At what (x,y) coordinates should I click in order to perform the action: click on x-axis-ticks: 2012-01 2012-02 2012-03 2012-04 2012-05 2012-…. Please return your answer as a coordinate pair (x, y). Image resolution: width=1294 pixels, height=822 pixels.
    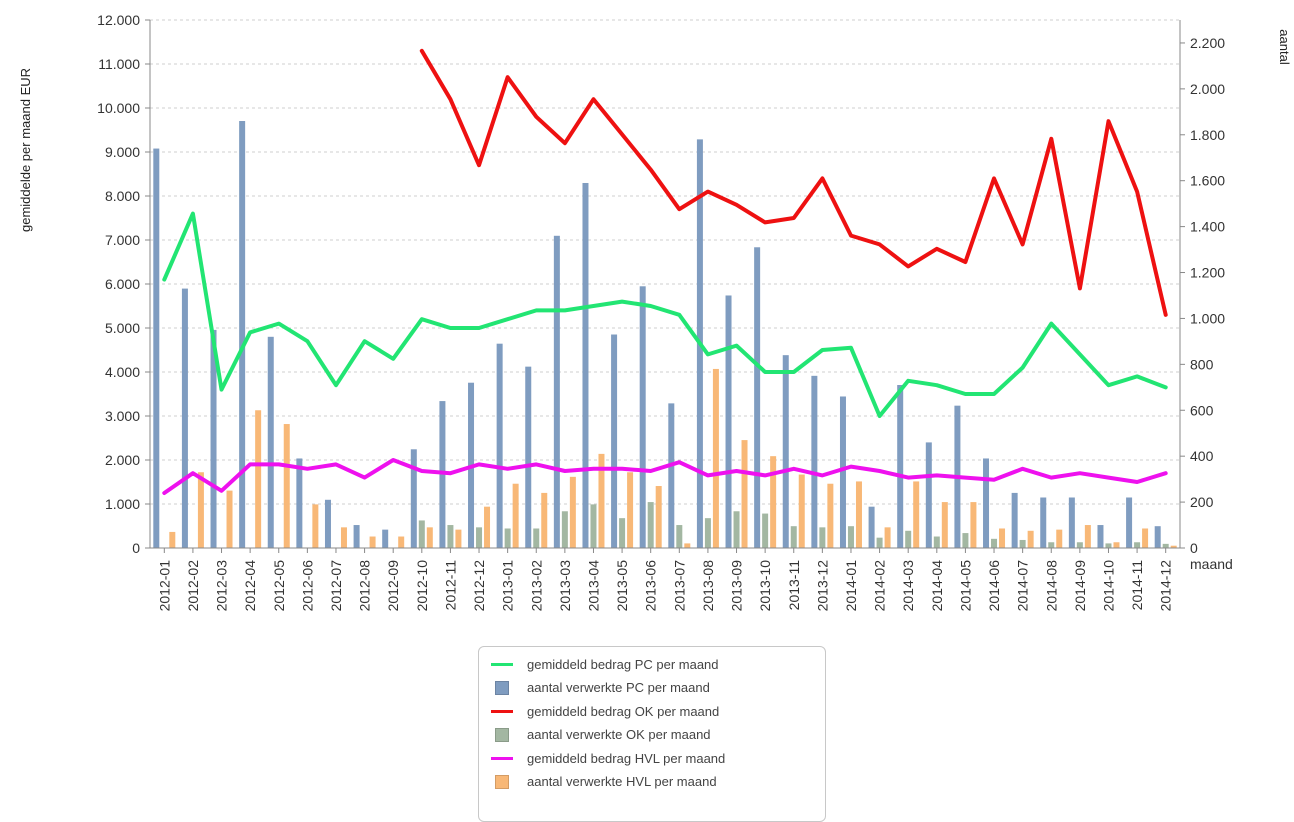
    Looking at the image, I should click on (665, 580).